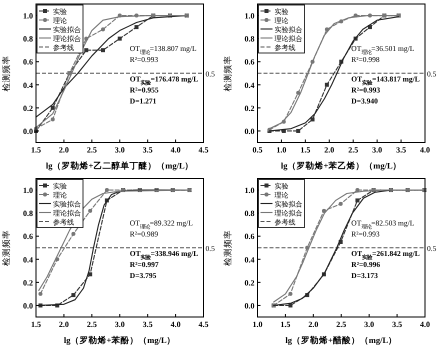 The width and height of the screenshot is (443, 349). Describe the element at coordinates (341, 340) in the screenshot. I see `x-axis-title: lg（罗勒烯+醋酸）（mg/L）` at that location.